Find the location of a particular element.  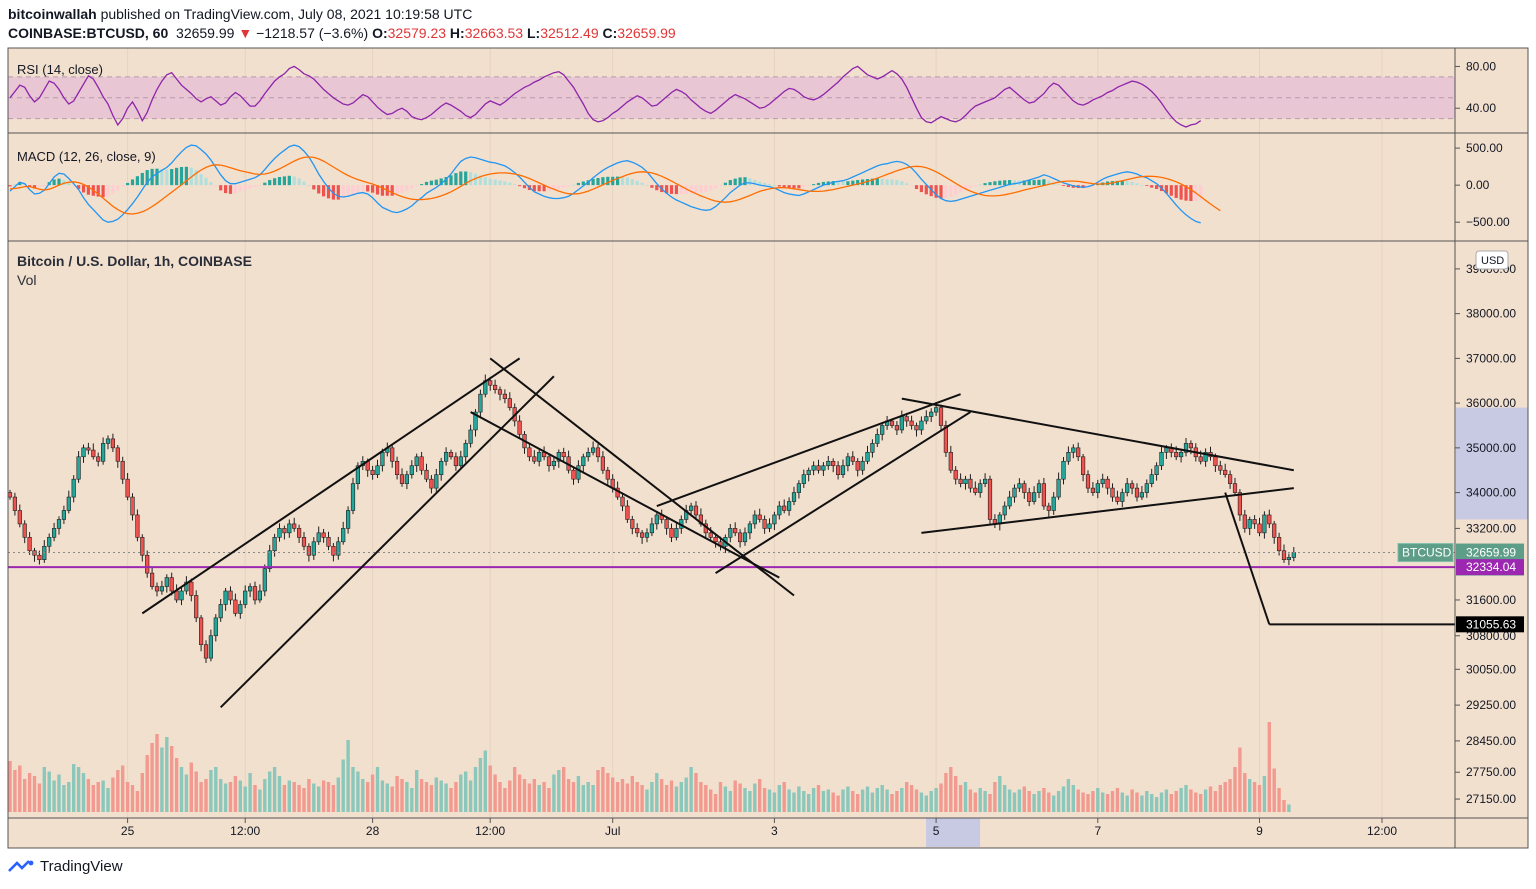

target-price-tag is located at coordinates (1490, 624).